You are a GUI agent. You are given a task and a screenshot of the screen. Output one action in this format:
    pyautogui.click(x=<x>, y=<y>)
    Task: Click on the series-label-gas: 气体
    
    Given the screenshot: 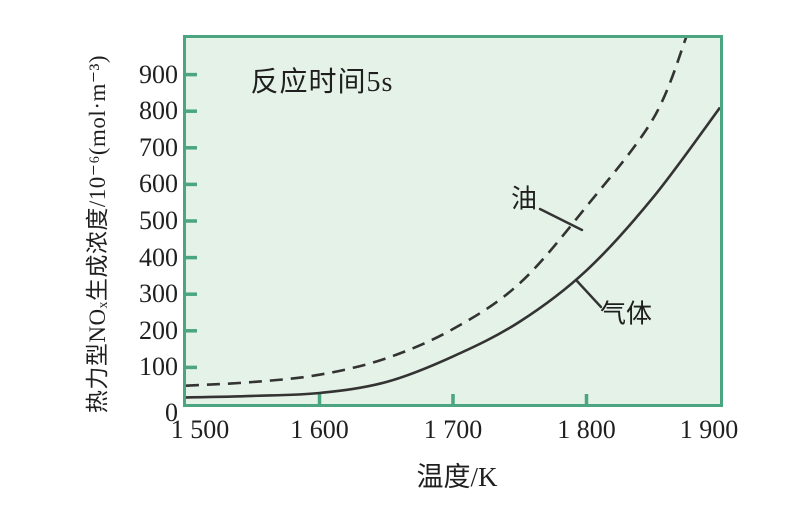 What is the action you would take?
    pyautogui.click(x=626, y=314)
    